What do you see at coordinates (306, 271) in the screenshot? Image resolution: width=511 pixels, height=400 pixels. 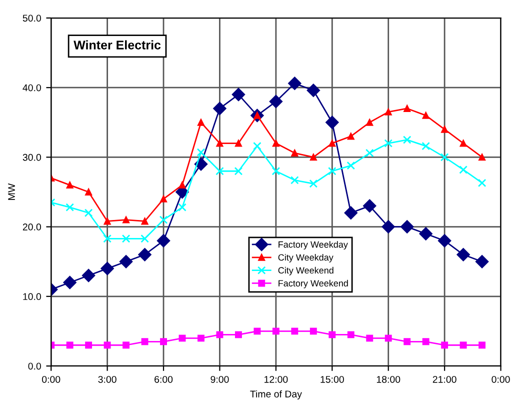 I see `legend-label: City Weekend` at bounding box center [306, 271].